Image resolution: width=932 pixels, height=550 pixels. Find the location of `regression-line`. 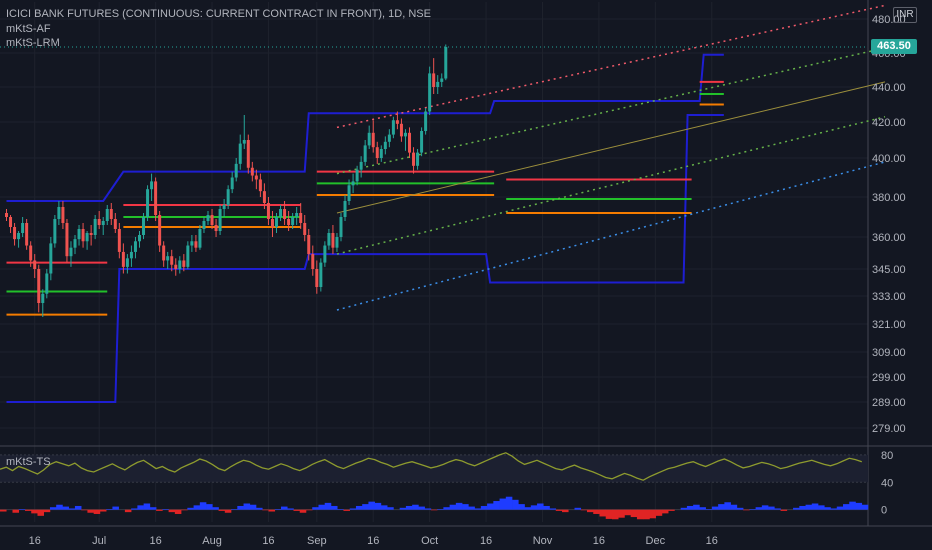

regression-line is located at coordinates (611, 185).